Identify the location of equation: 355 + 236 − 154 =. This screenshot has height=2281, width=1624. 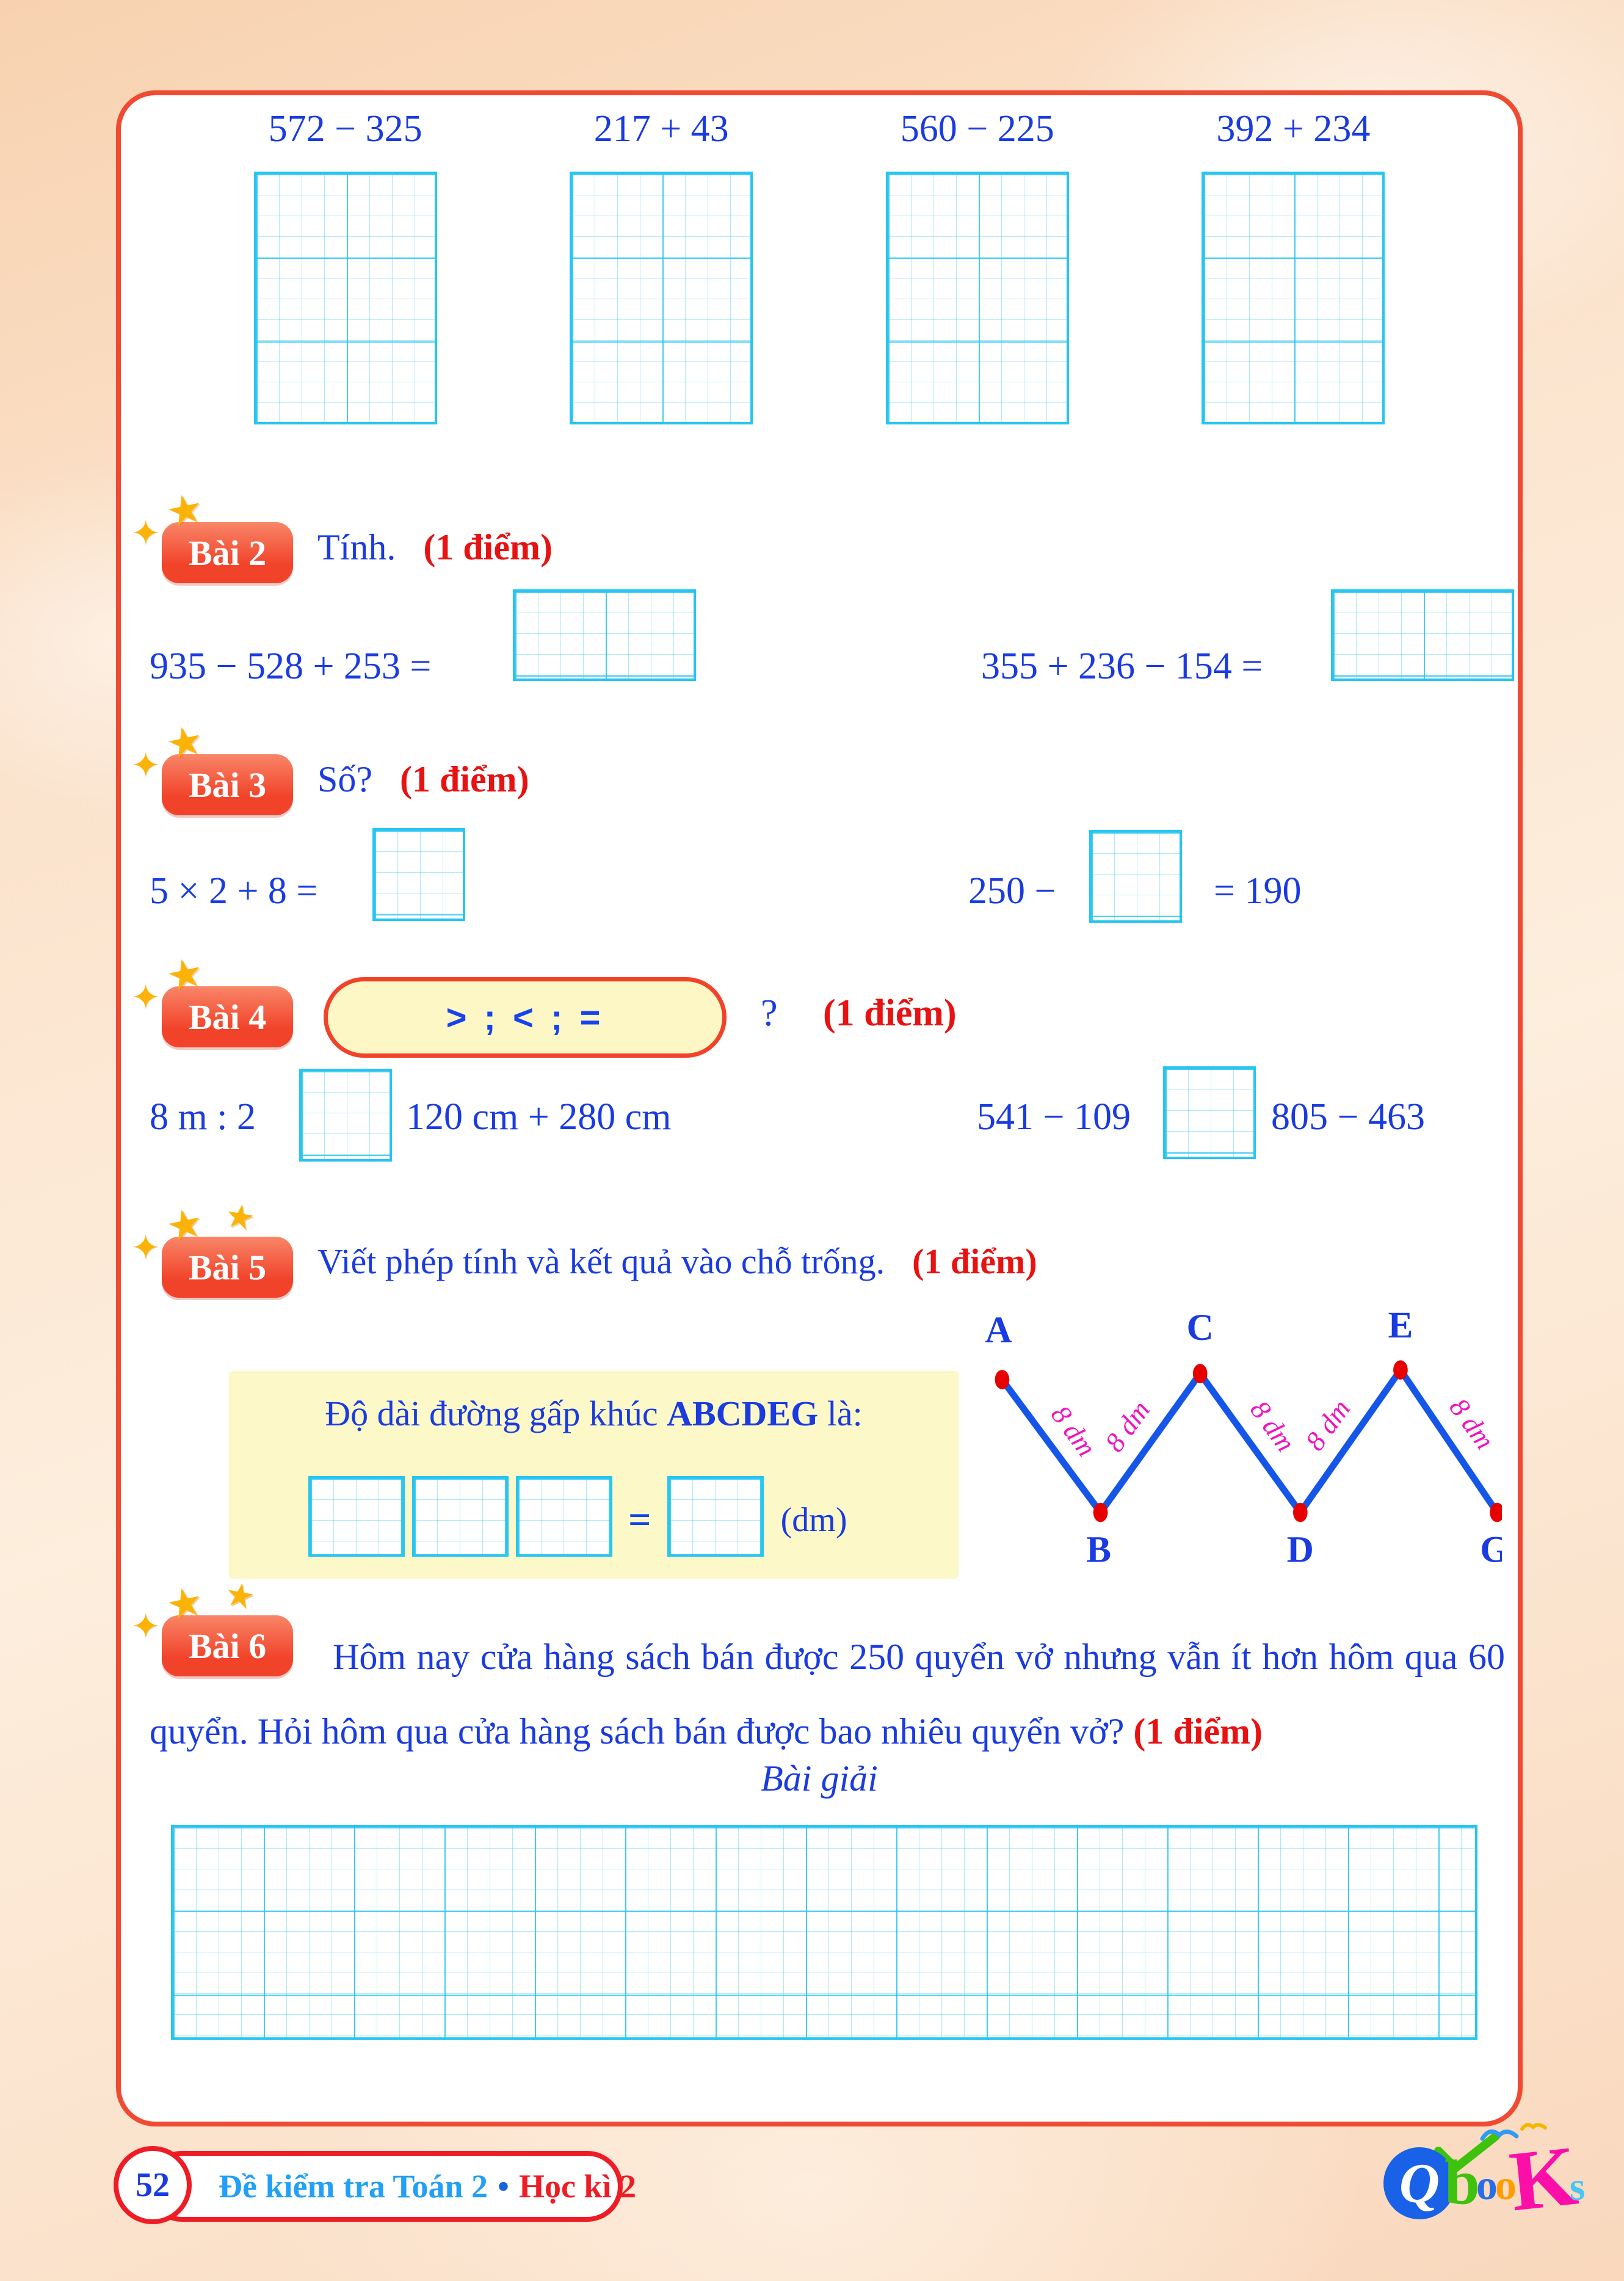
(1122, 666).